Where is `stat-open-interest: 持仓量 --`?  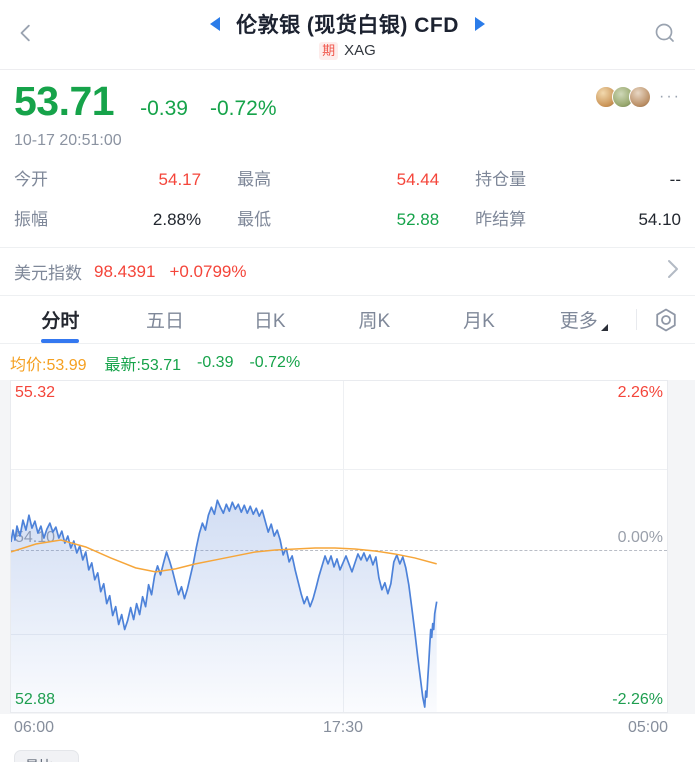 stat-open-interest: 持仓量 -- is located at coordinates (578, 180).